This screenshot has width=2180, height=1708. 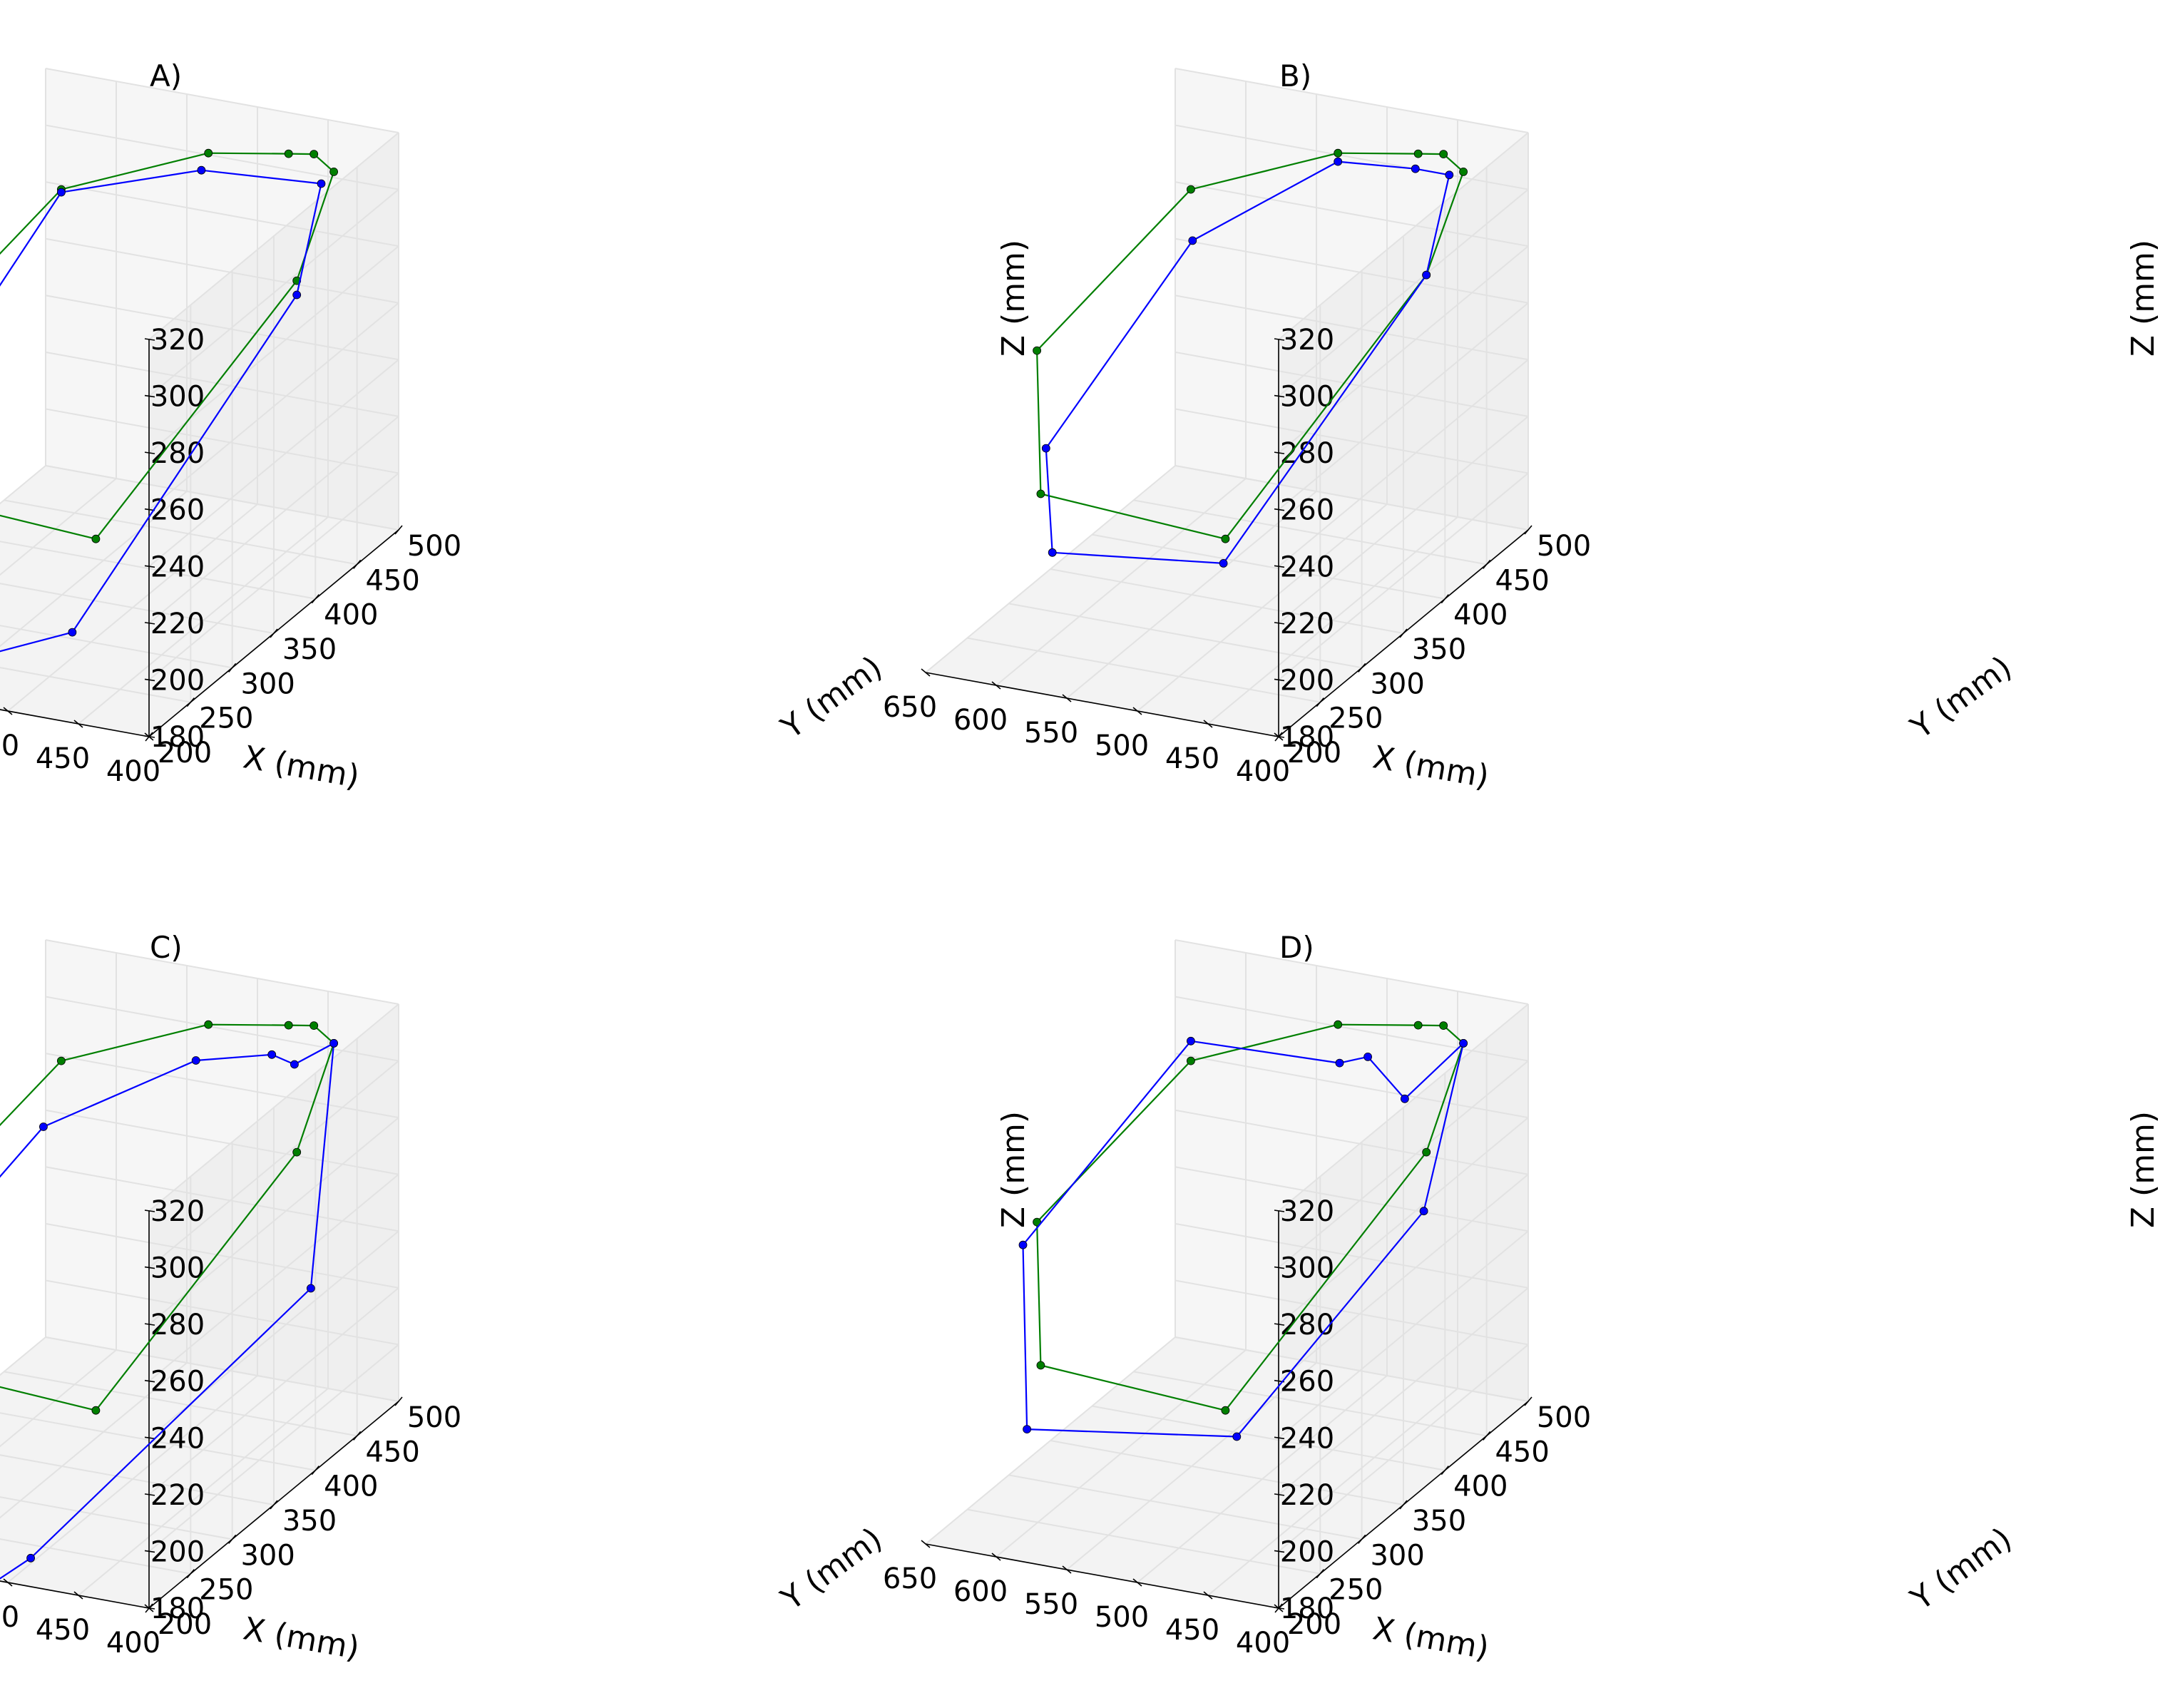 What do you see at coordinates (1051, 1604) in the screenshot?
I see `x-tick-label: 550` at bounding box center [1051, 1604].